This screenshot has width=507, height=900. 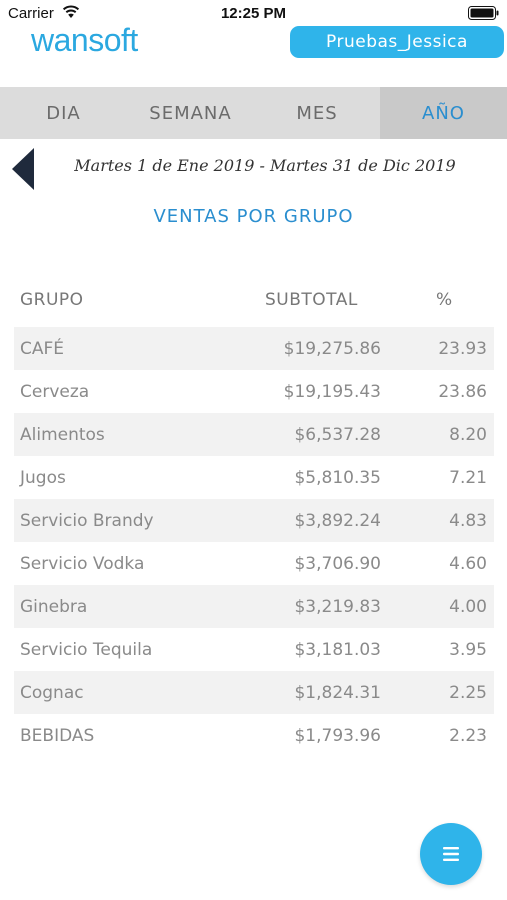 I want to click on subtotal-cell: $6,537.28, so click(x=337, y=435).